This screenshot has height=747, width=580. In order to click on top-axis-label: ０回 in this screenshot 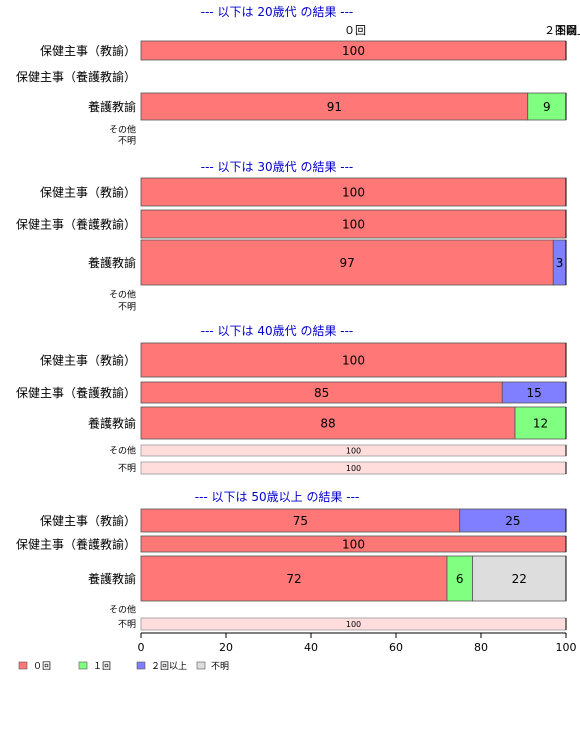, I will do `click(355, 30)`.